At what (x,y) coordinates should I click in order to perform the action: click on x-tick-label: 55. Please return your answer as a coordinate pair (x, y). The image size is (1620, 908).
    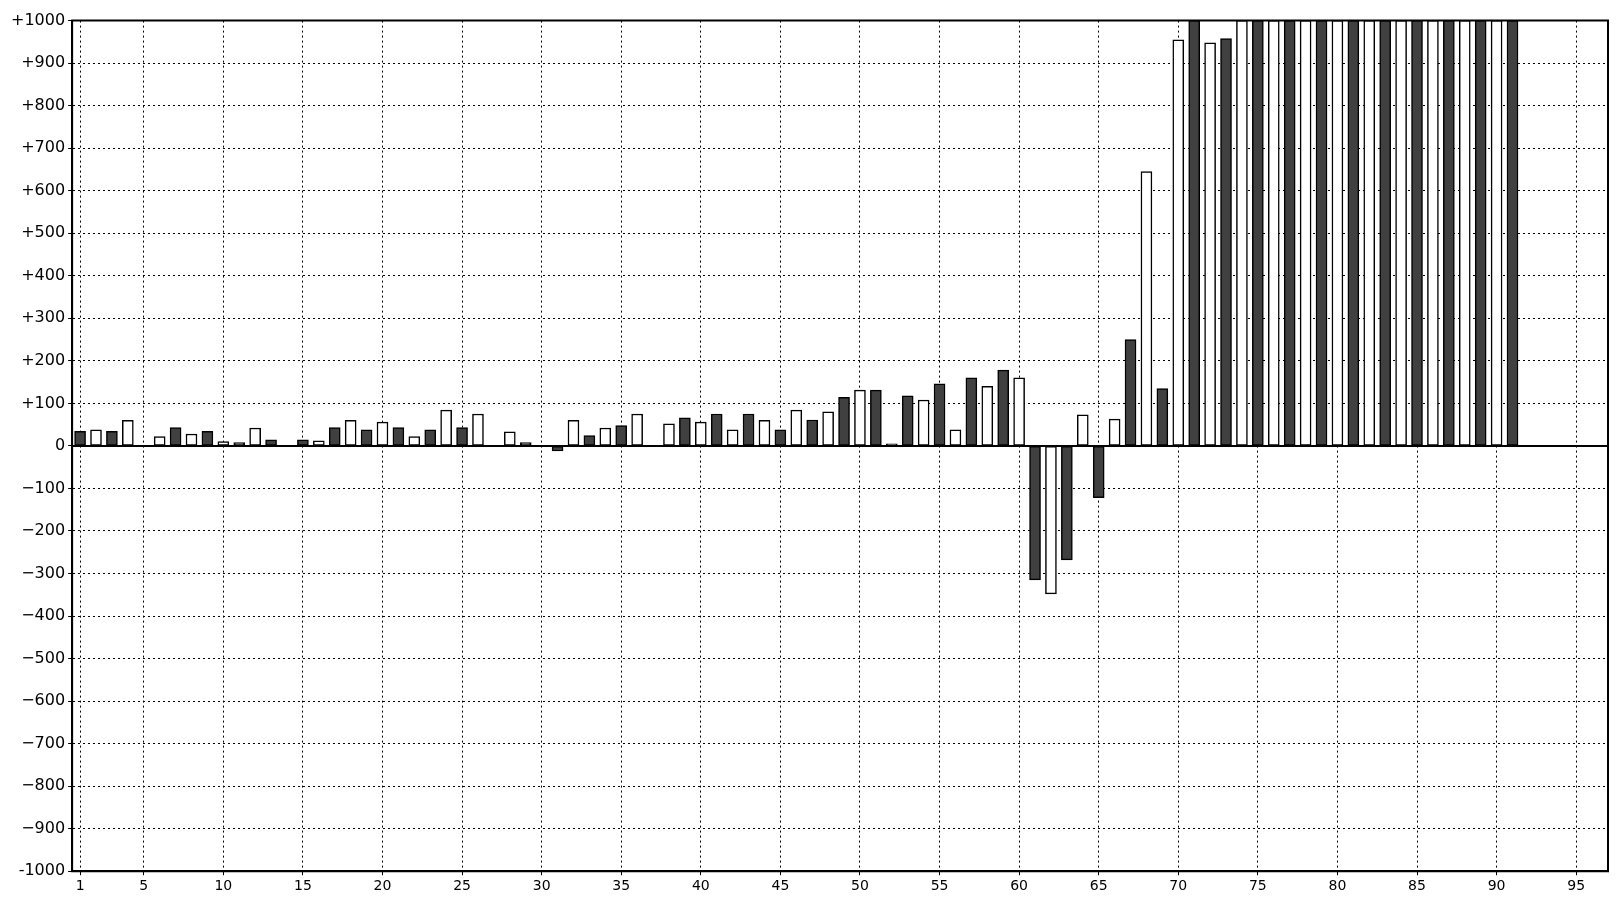
    Looking at the image, I should click on (939, 885).